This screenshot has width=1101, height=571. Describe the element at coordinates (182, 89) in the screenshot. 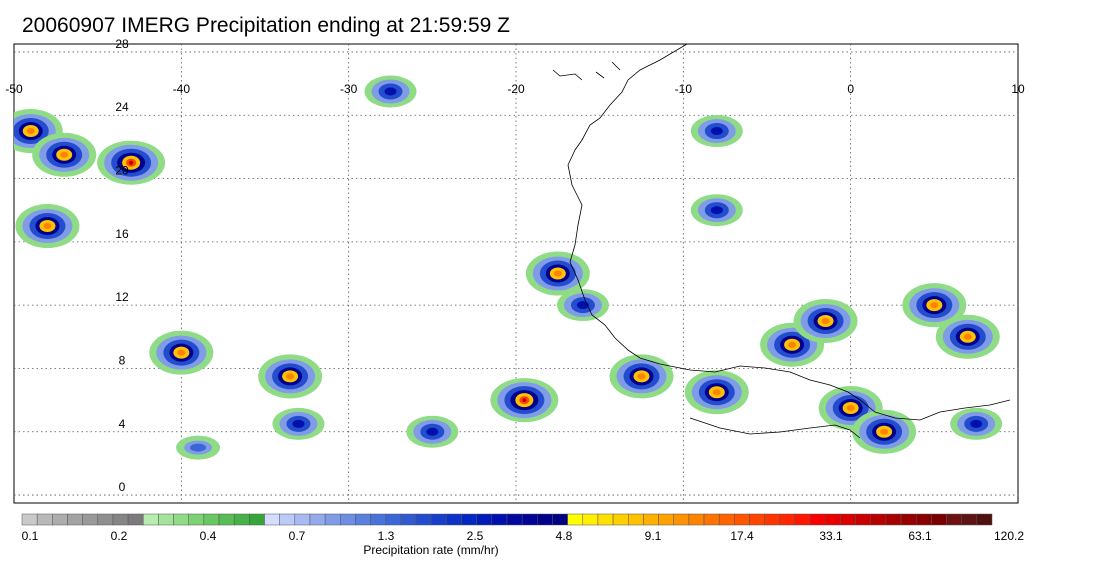

I see `lon-tick-label: -40` at that location.